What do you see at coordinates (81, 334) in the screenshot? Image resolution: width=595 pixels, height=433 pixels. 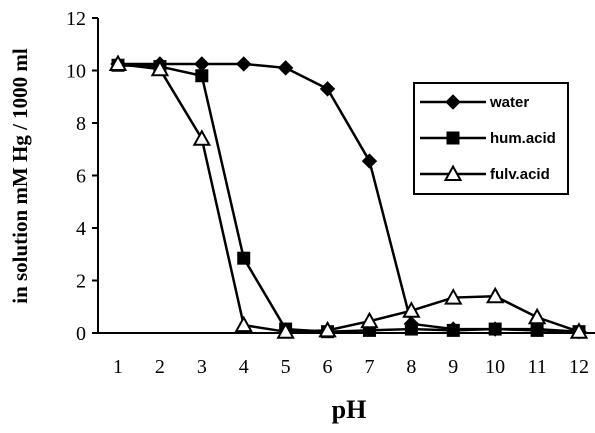 I see `y-tick-label: 0` at bounding box center [81, 334].